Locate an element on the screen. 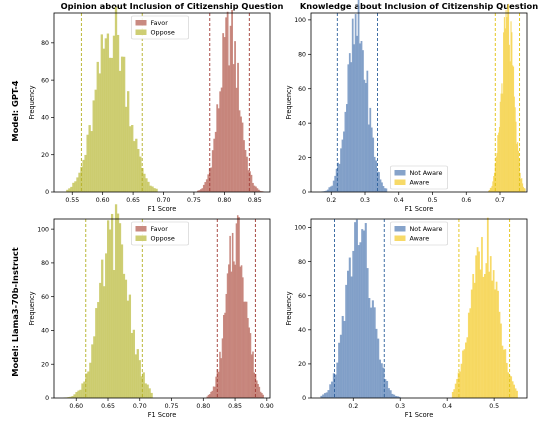 This screenshot has width=545, height=423. x-tick-label: 0.60 is located at coordinates (103, 200).